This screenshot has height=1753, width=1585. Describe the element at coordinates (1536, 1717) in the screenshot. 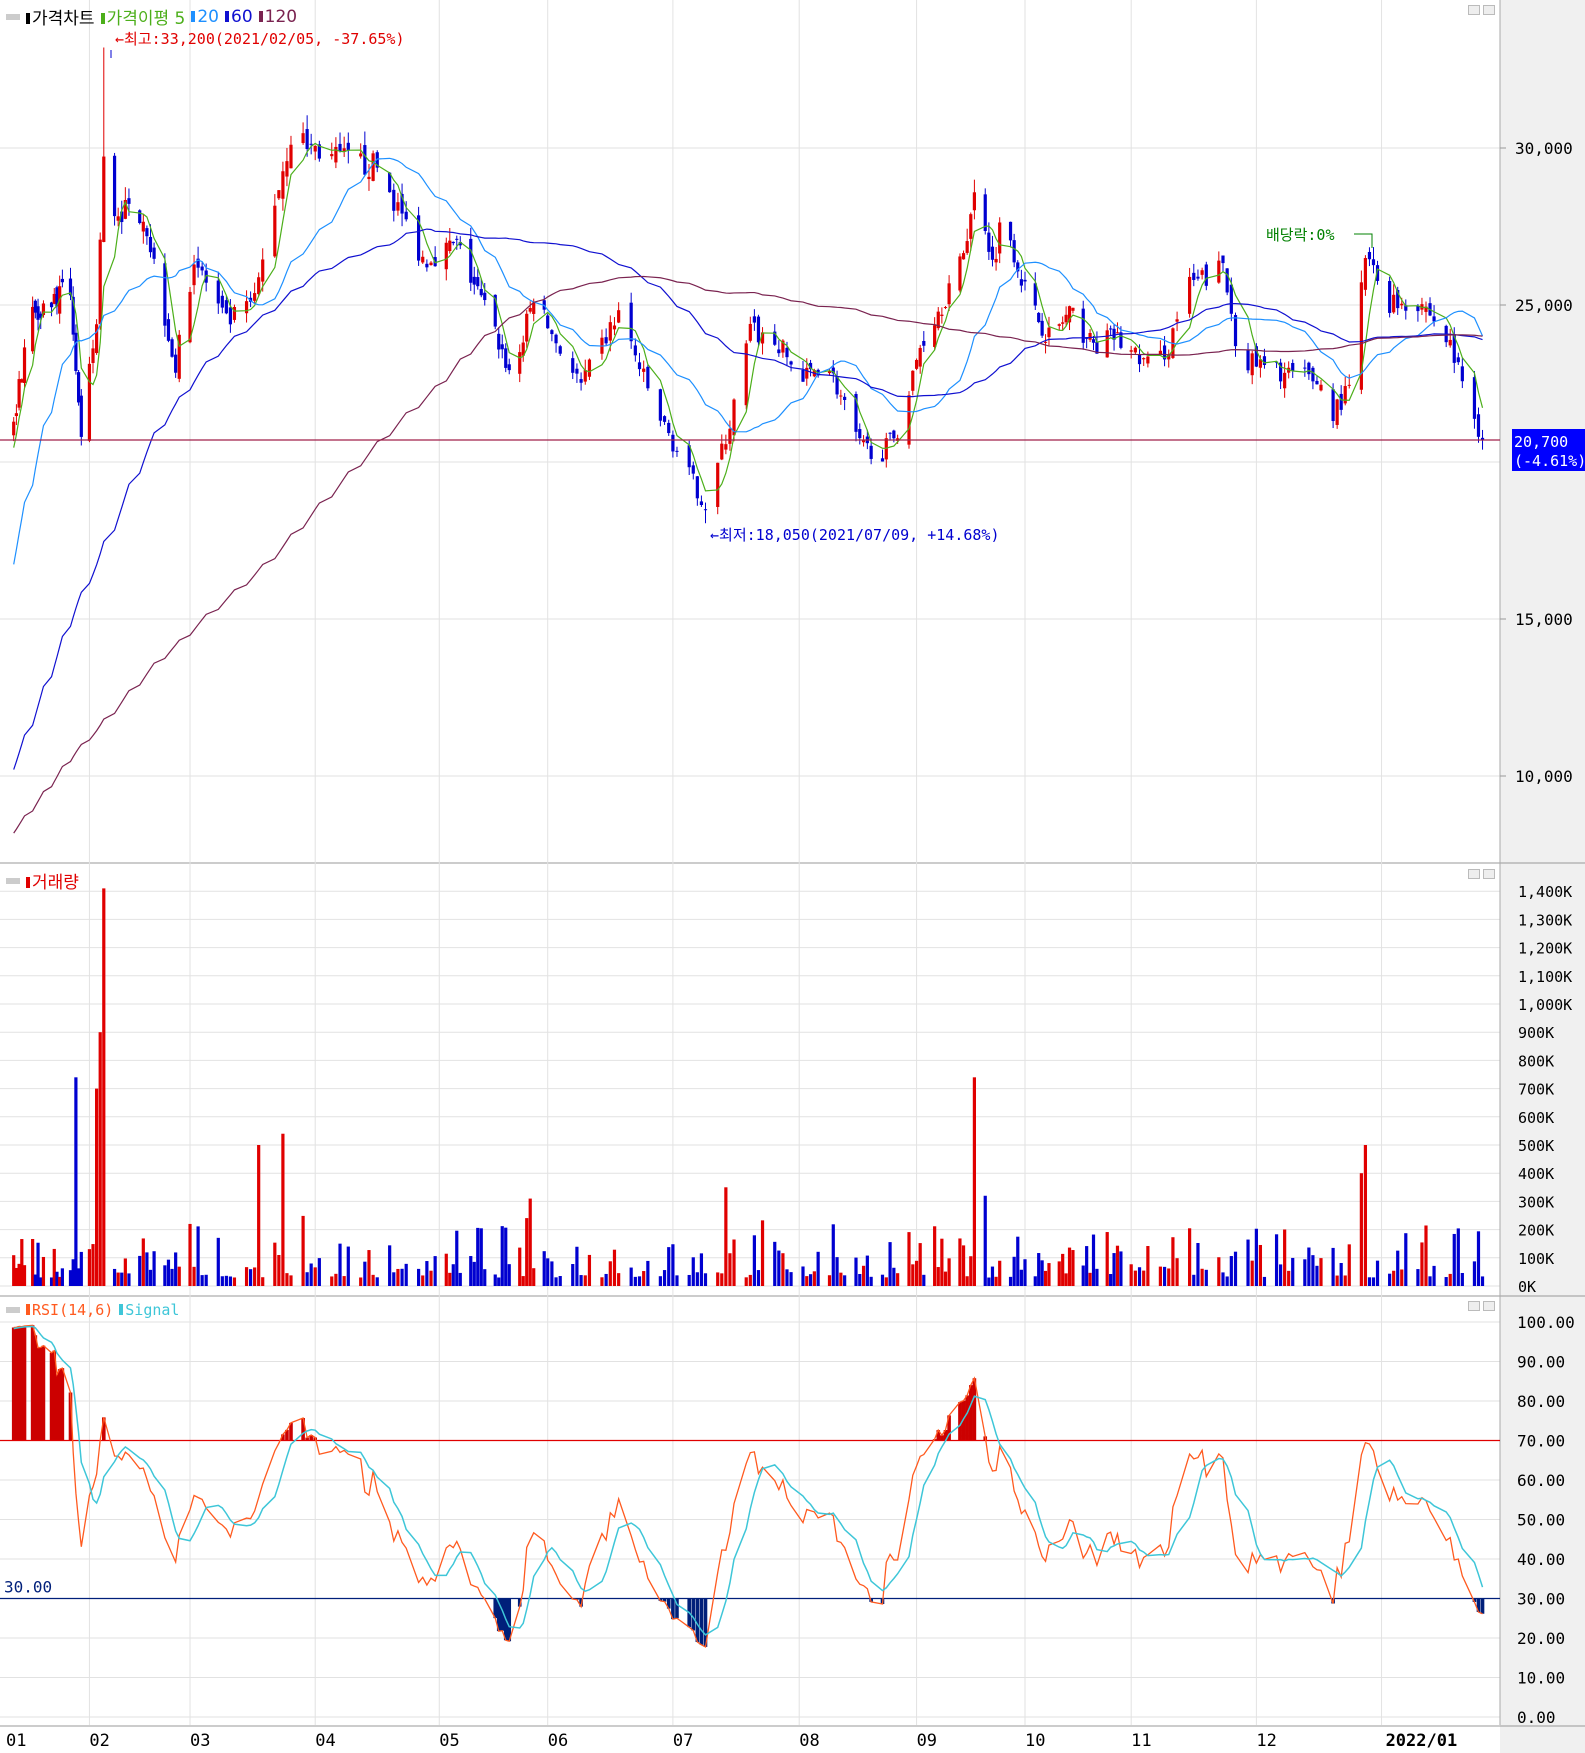

I see `rsi-tick-label: 0.00` at that location.